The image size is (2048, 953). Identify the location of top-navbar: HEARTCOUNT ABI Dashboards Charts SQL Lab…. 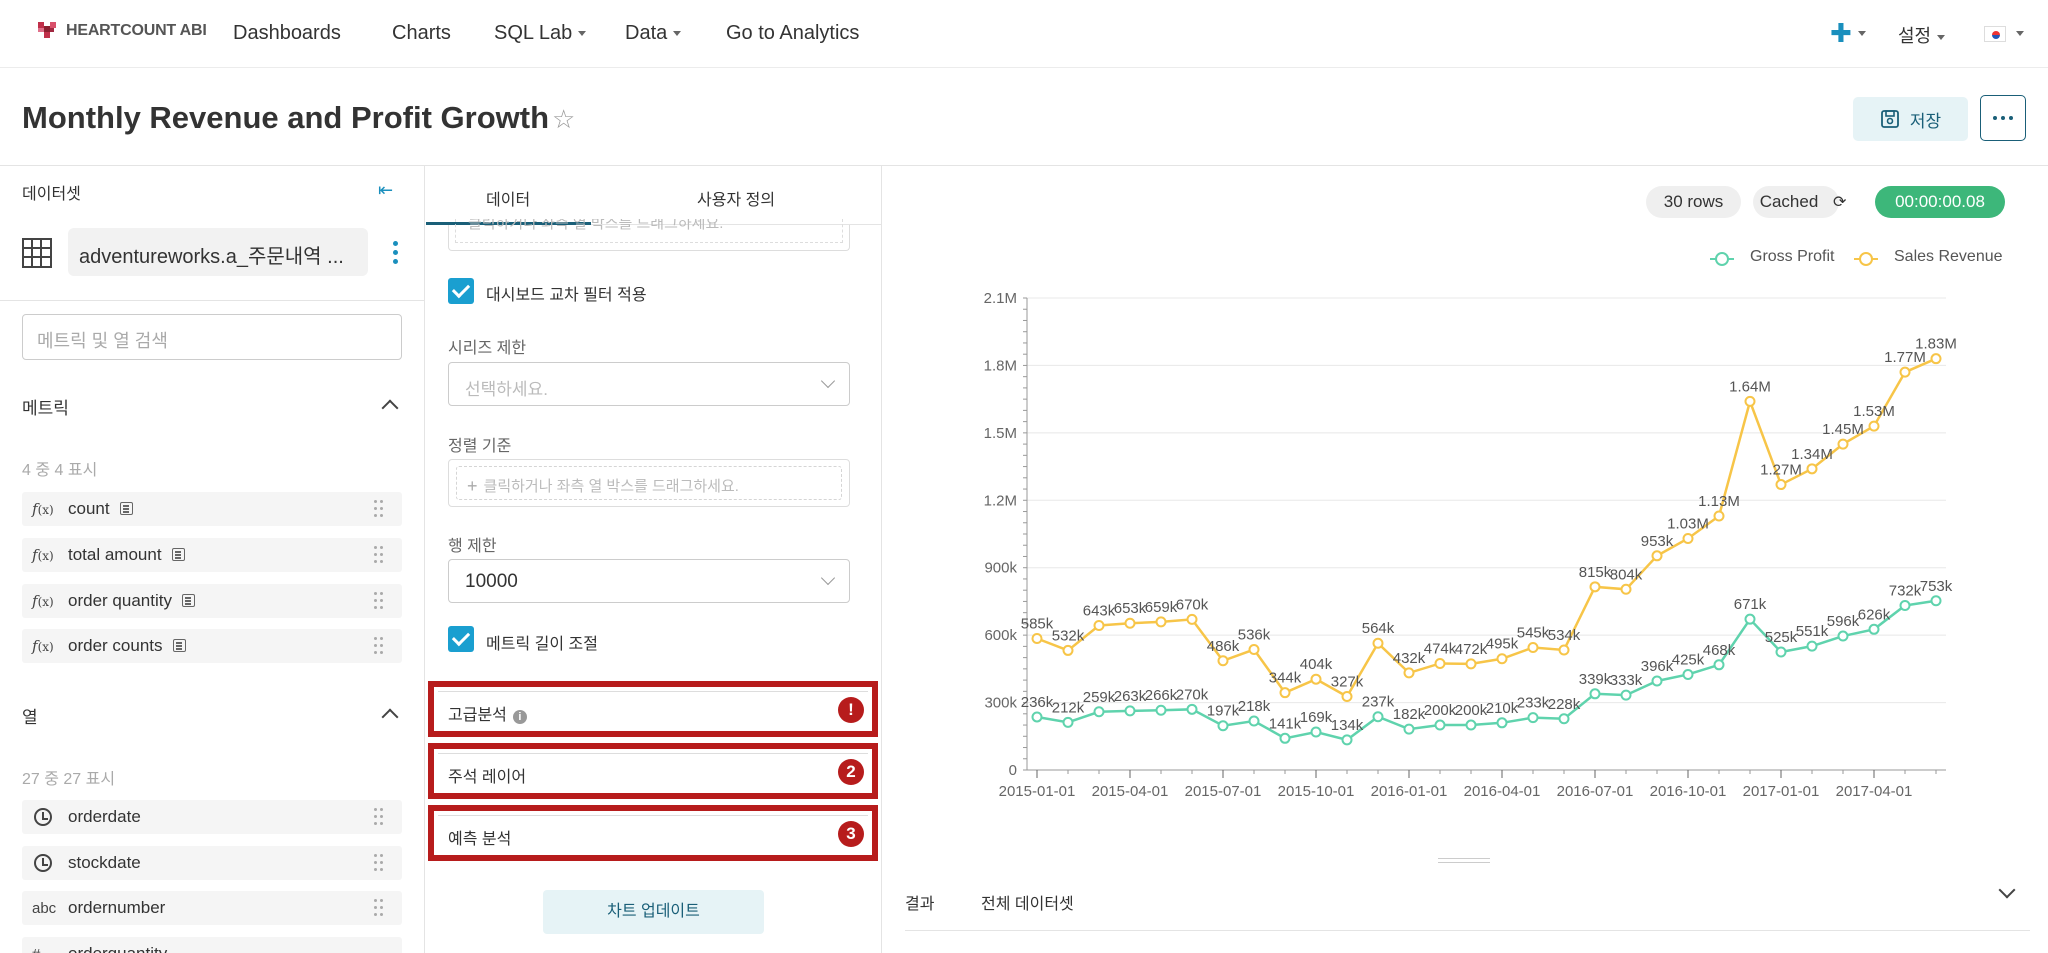
(1024, 34).